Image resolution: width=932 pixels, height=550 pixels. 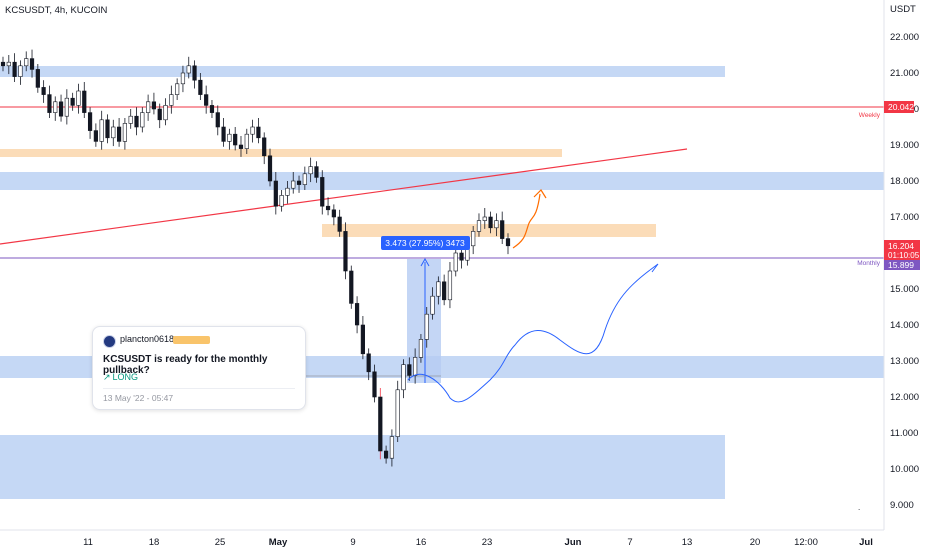 What do you see at coordinates (869, 263) in the screenshot?
I see `monthly-label: Monthly` at bounding box center [869, 263].